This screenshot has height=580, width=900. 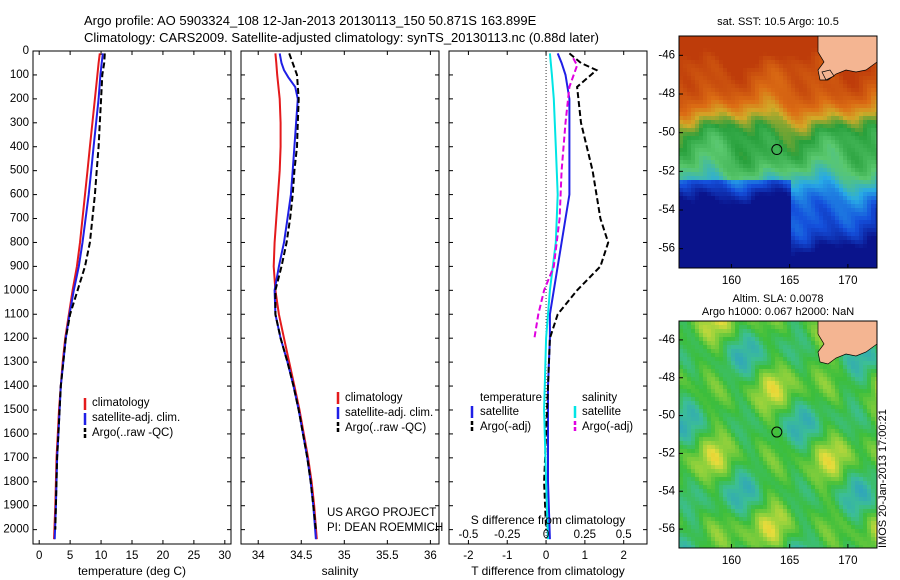 What do you see at coordinates (39, 556) in the screenshot?
I see `temperature-xtick-label: 0` at bounding box center [39, 556].